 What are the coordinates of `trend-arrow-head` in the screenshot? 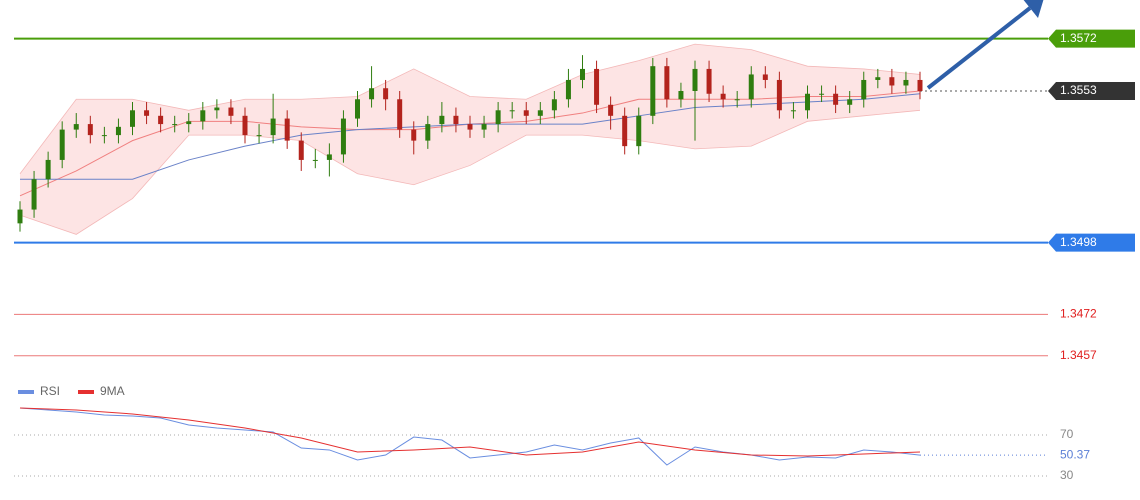 It's located at (1033, 9).